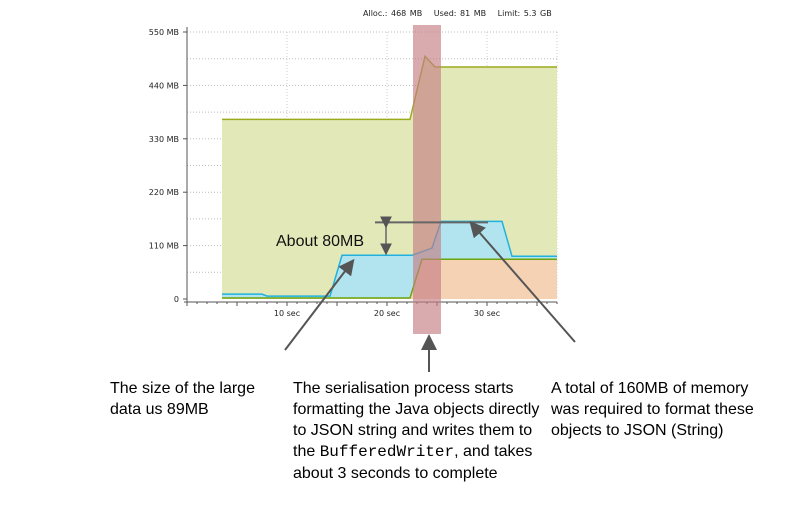 This screenshot has height=520, width=810. I want to click on y-tick-label: 440 MB, so click(164, 85).